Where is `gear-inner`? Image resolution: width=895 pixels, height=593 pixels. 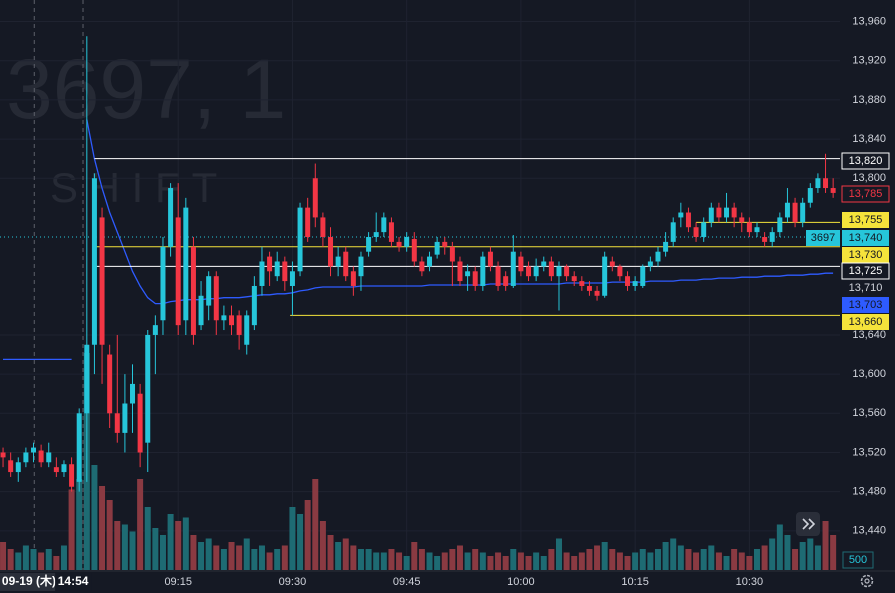 gear-inner is located at coordinates (867, 581).